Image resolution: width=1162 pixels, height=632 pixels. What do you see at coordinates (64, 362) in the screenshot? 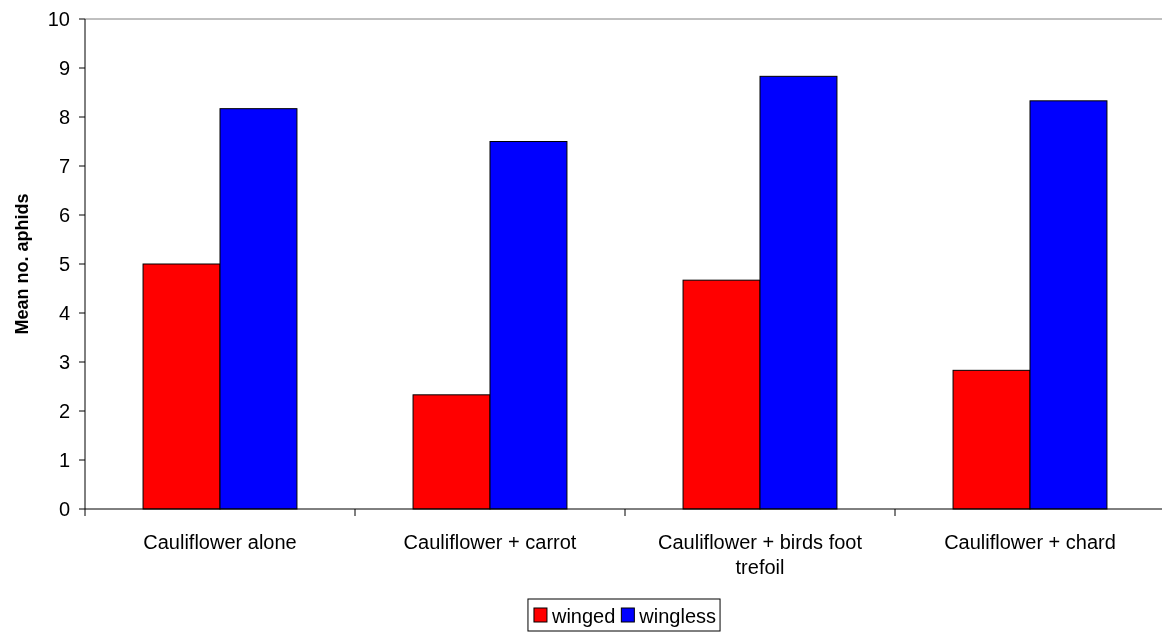
I see `y-tick-label: 3` at bounding box center [64, 362].